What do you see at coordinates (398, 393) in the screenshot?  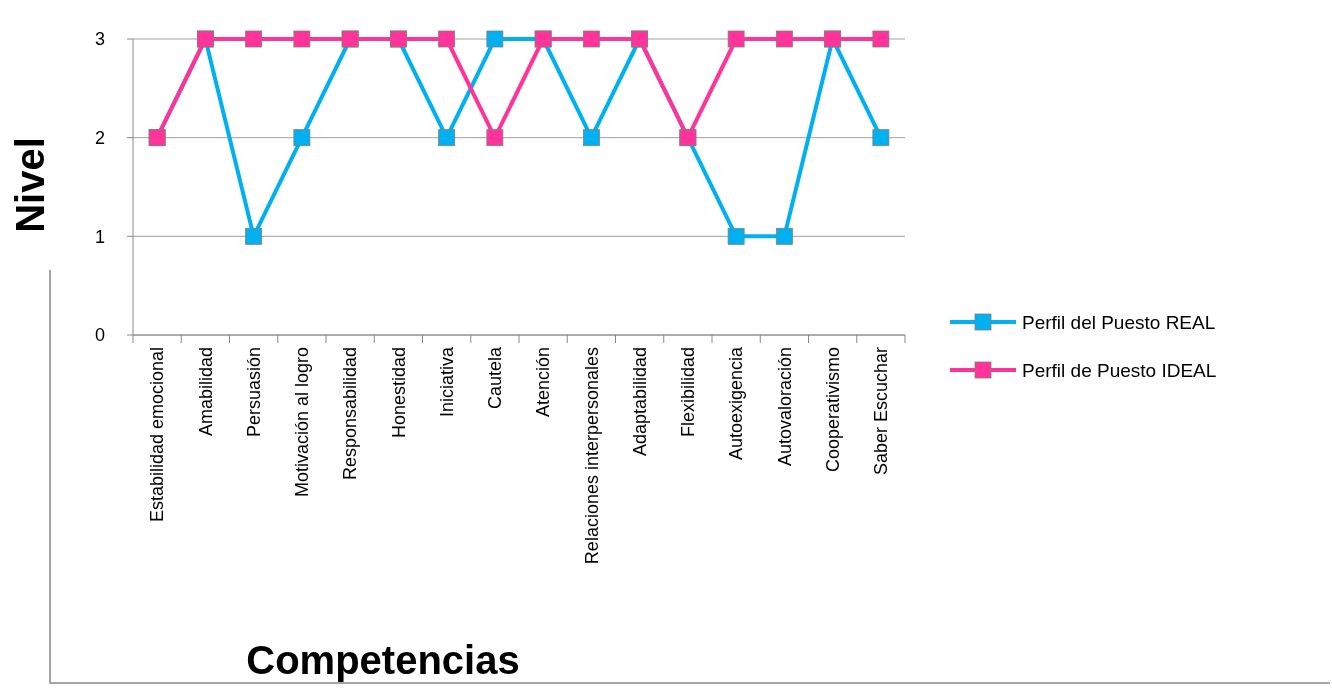 I see `x-tick-label: Honestidad` at bounding box center [398, 393].